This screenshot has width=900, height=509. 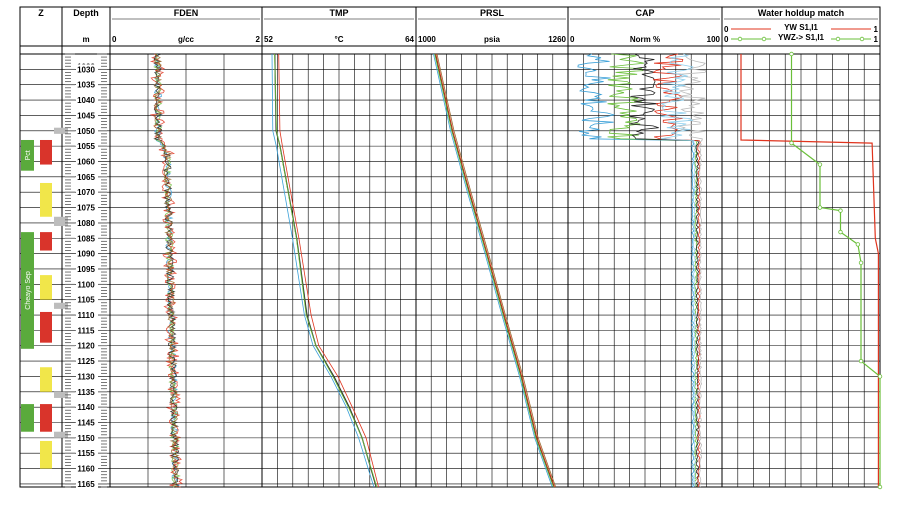 What do you see at coordinates (86, 484) in the screenshot?
I see `depth-tick-label: 1165` at bounding box center [86, 484].